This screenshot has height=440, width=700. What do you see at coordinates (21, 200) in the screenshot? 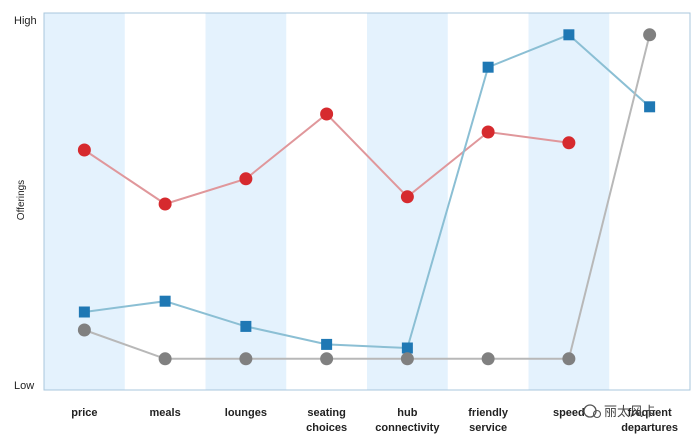
I see `y-axis-label: Offerings` at bounding box center [21, 200].